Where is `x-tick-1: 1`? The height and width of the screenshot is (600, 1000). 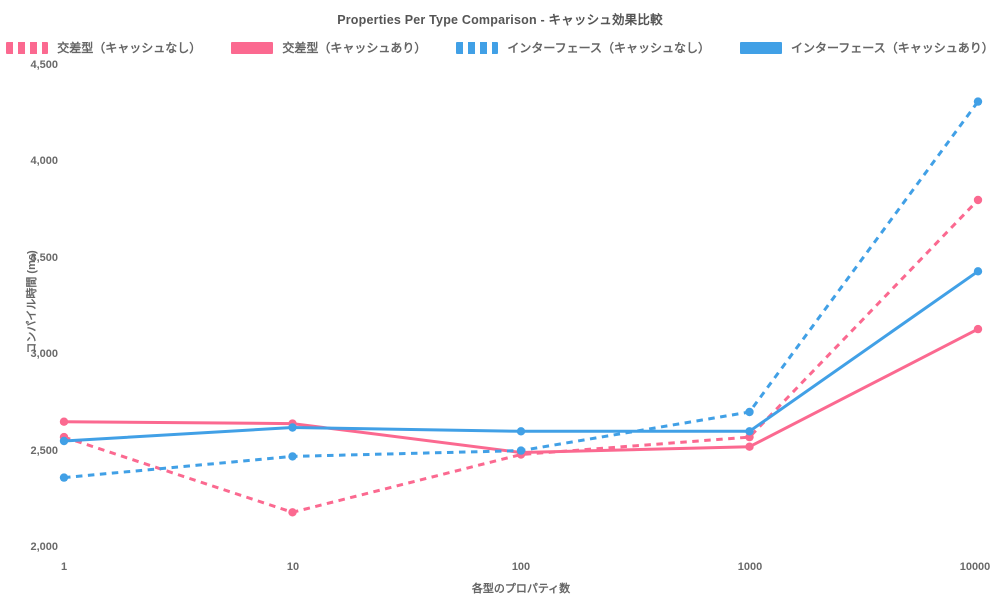
x-tick-1: 1 is located at coordinates (64, 567).